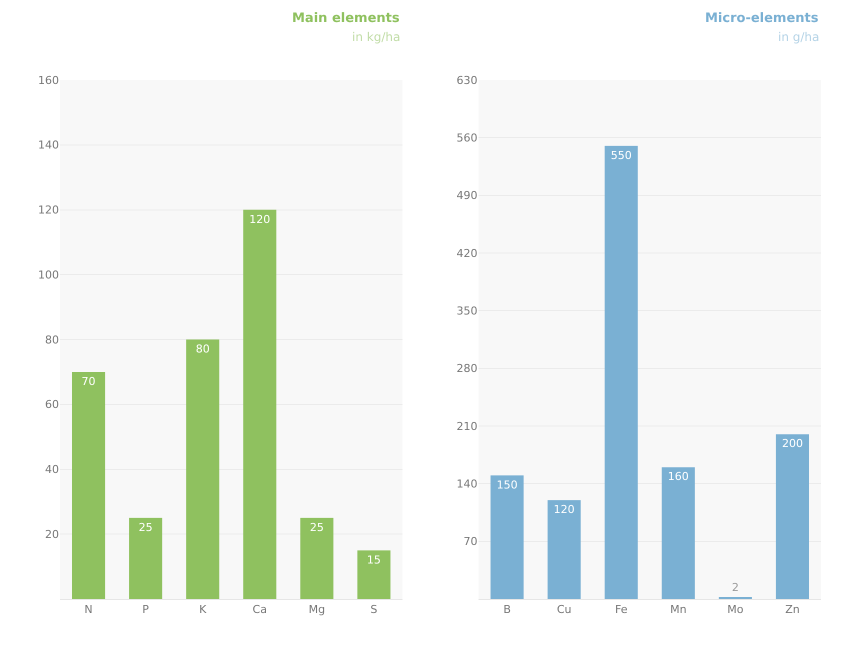 This screenshot has height=659, width=861. Describe the element at coordinates (471, 541) in the screenshot. I see `y-tick-label: 70` at that location.